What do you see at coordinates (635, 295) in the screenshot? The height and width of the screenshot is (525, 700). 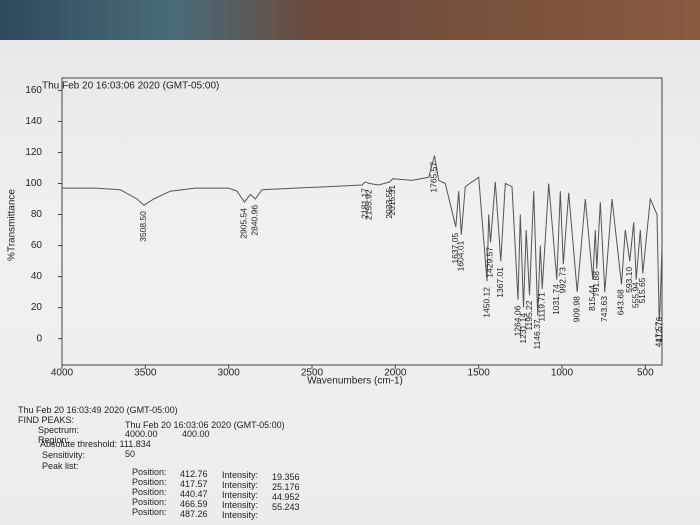 I see `peak-label: 555.94` at bounding box center [635, 295].